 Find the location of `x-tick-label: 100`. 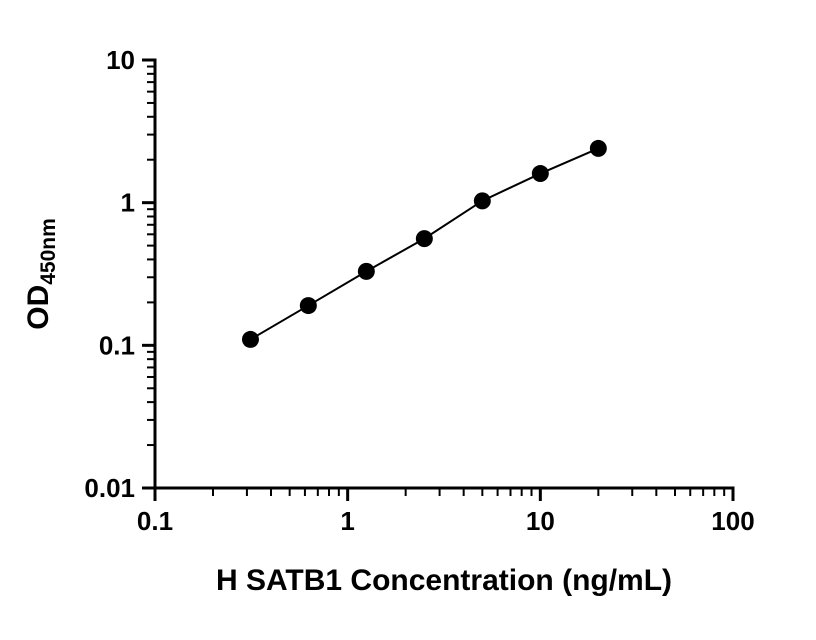

x-tick-label: 100 is located at coordinates (732, 521).